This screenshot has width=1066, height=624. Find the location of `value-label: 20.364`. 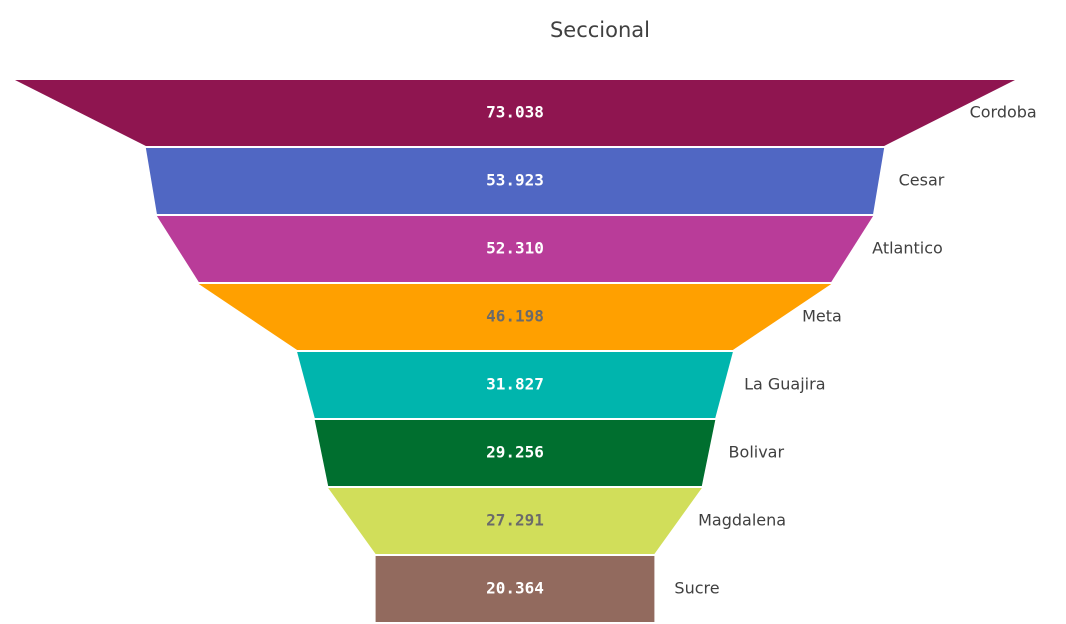

value-label: 20.364 is located at coordinates (515, 588).